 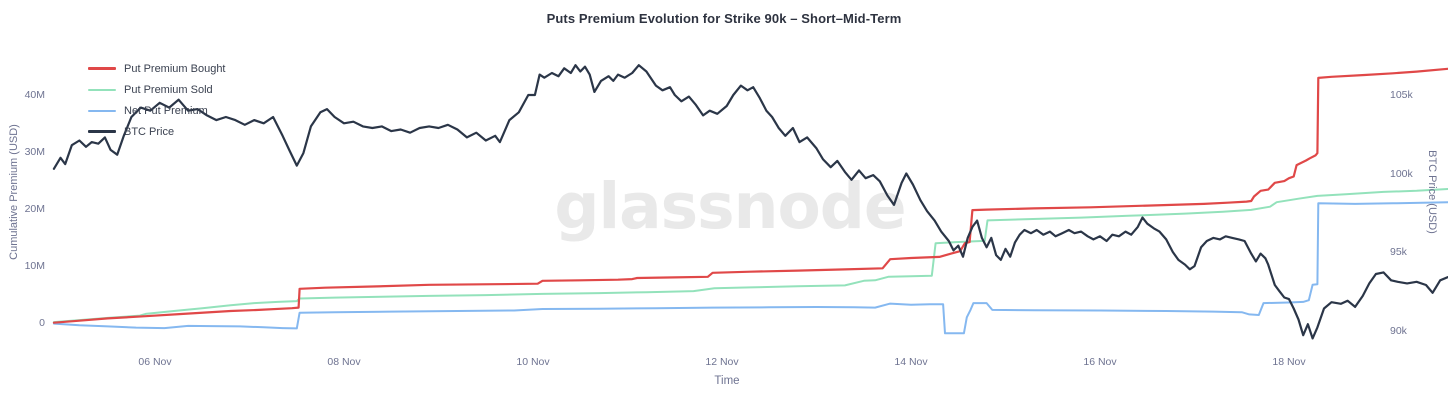 I want to click on left-axis-title: Cumulative Premium (USD), so click(x=14, y=192).